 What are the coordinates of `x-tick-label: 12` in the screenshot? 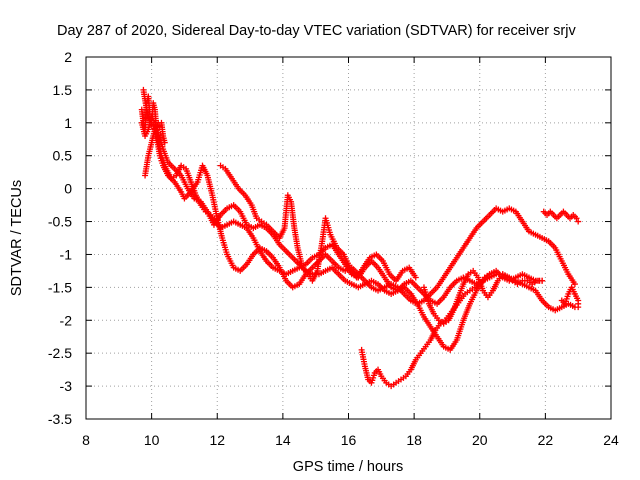 It's located at (217, 440).